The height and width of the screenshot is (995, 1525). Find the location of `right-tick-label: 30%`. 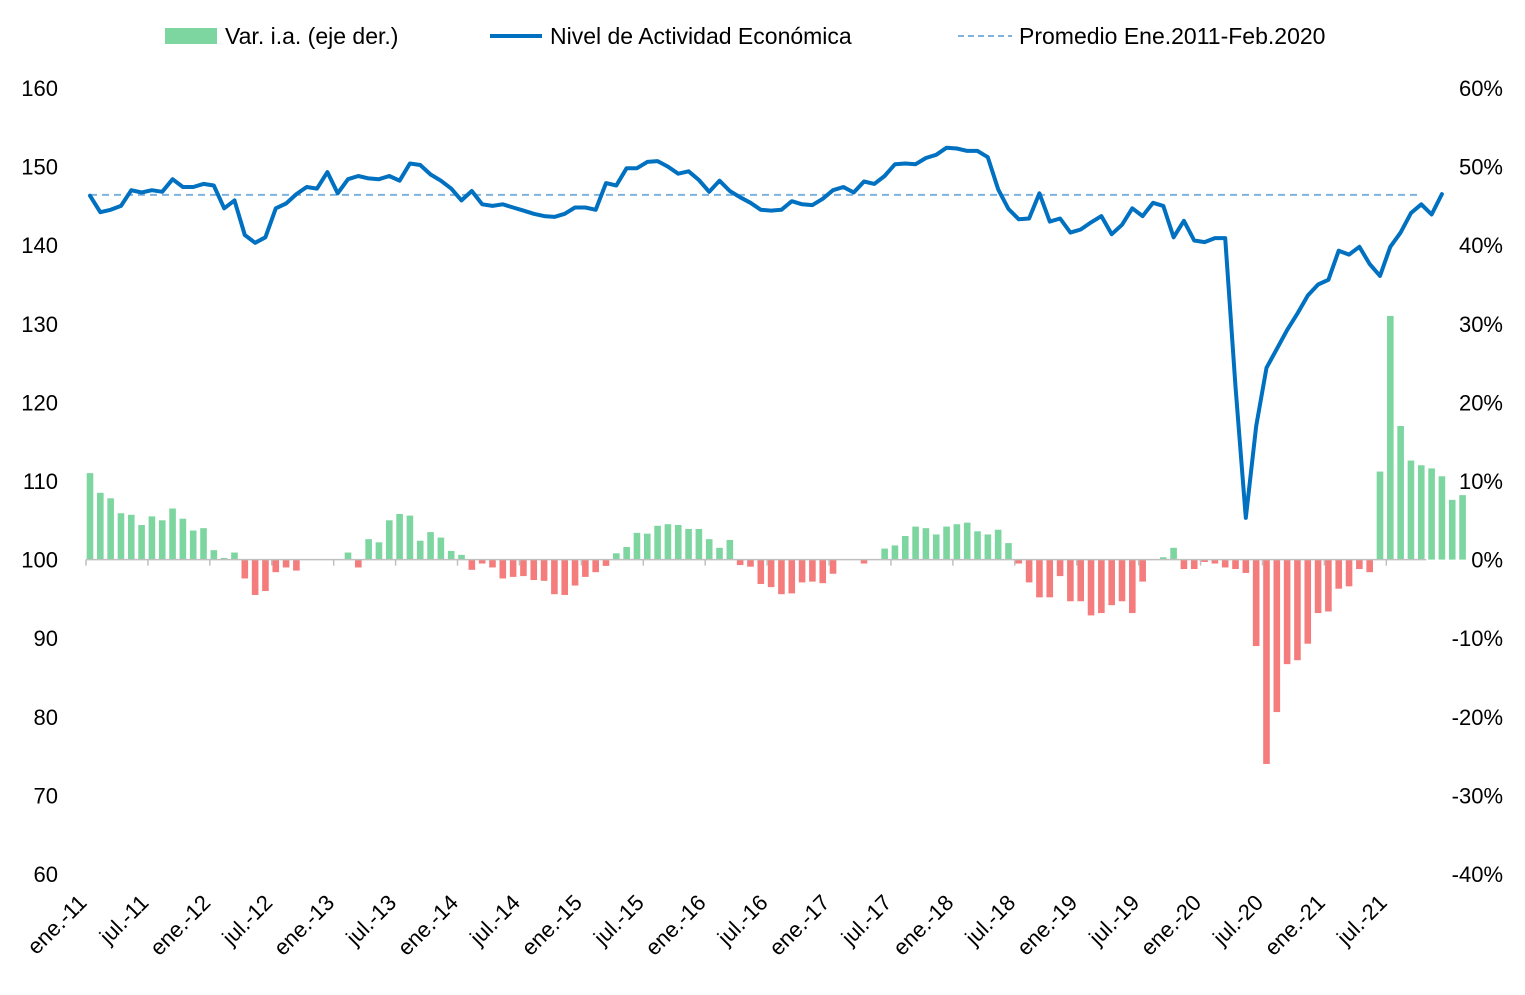

right-tick-label: 30% is located at coordinates (1481, 324).